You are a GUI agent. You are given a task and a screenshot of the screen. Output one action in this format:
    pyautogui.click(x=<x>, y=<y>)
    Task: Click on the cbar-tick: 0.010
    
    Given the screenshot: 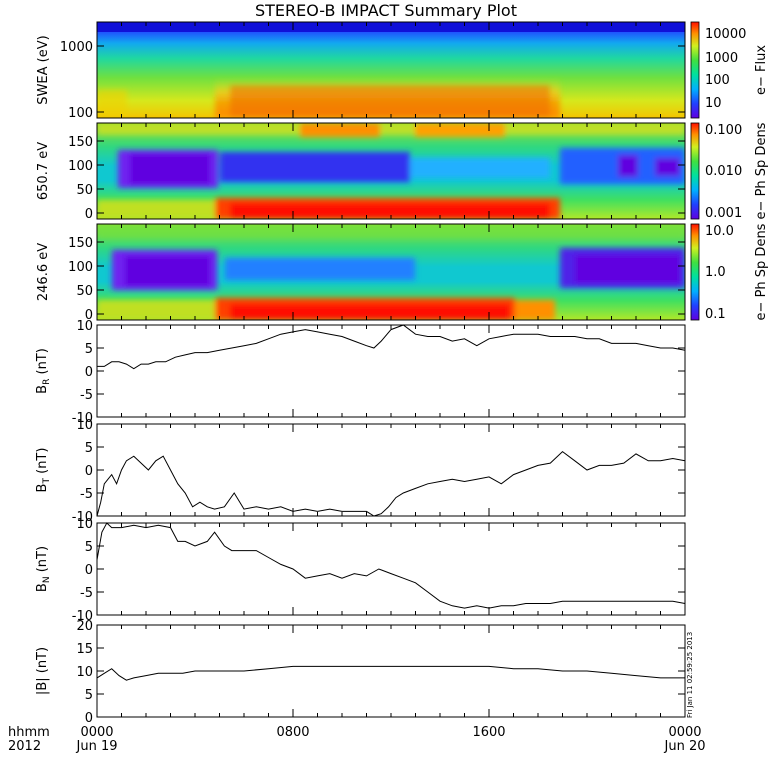 What is the action you would take?
    pyautogui.click(x=723, y=171)
    